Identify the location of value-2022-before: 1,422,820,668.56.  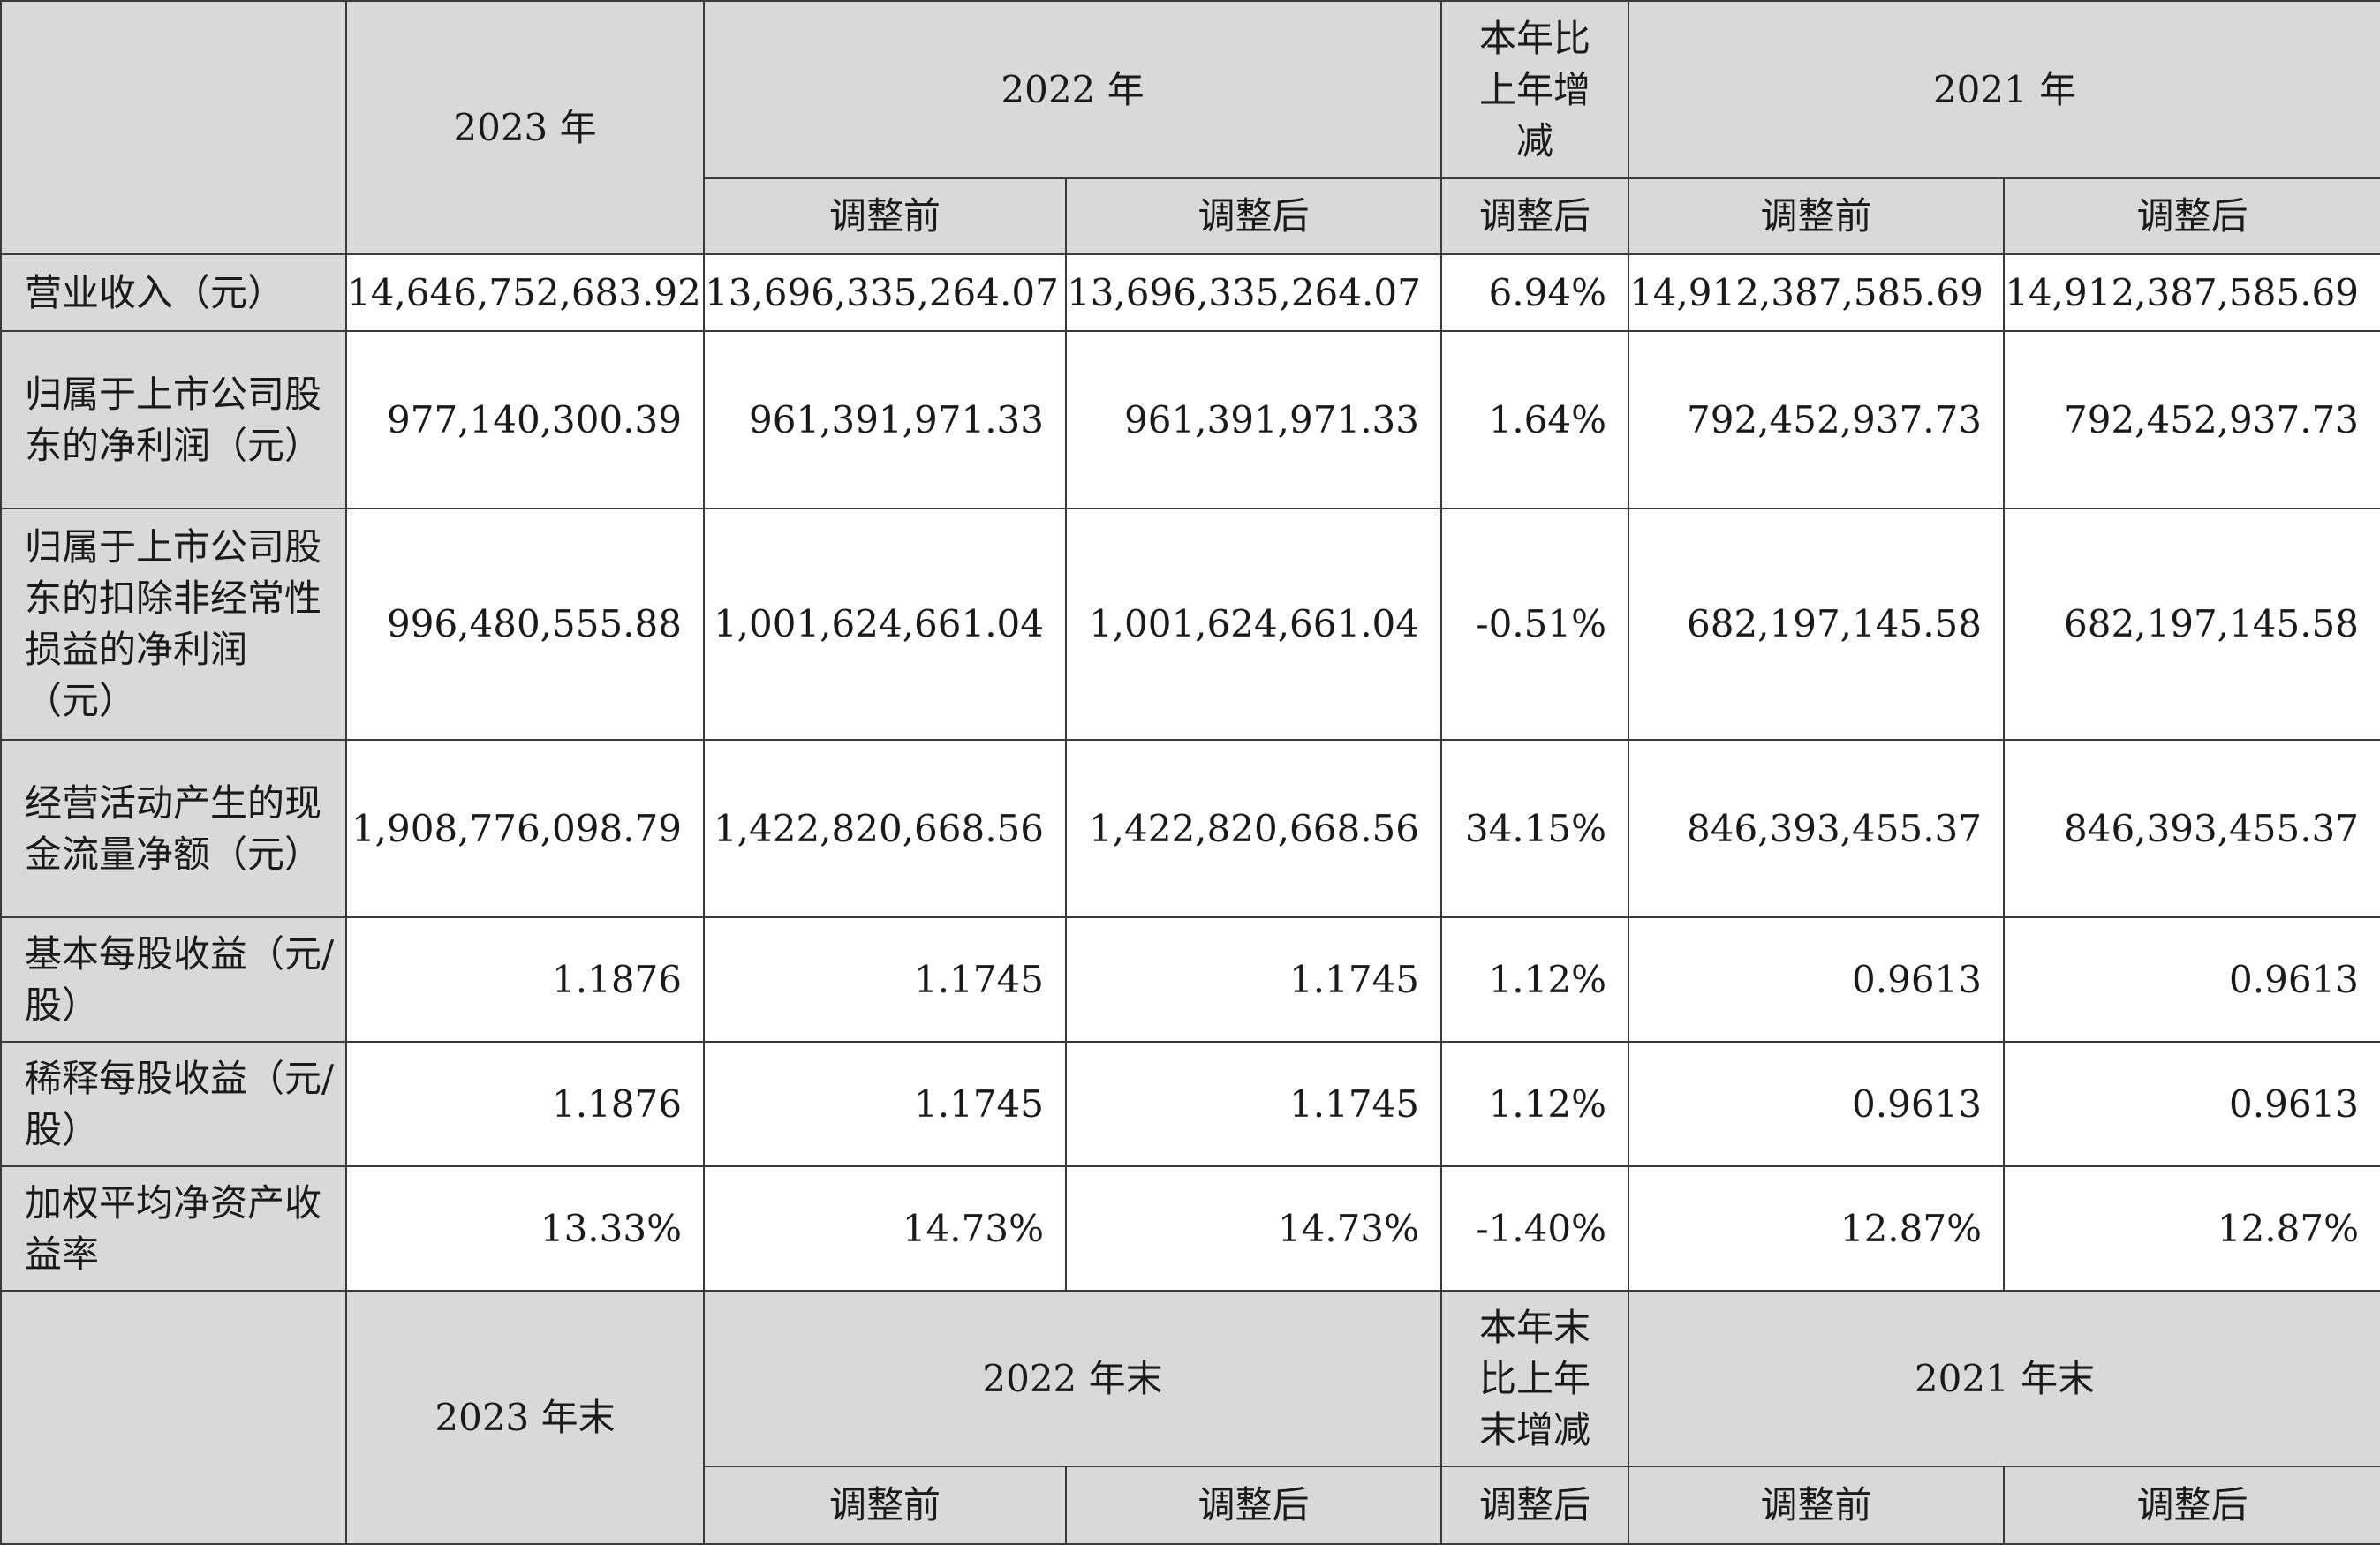
(885, 829).